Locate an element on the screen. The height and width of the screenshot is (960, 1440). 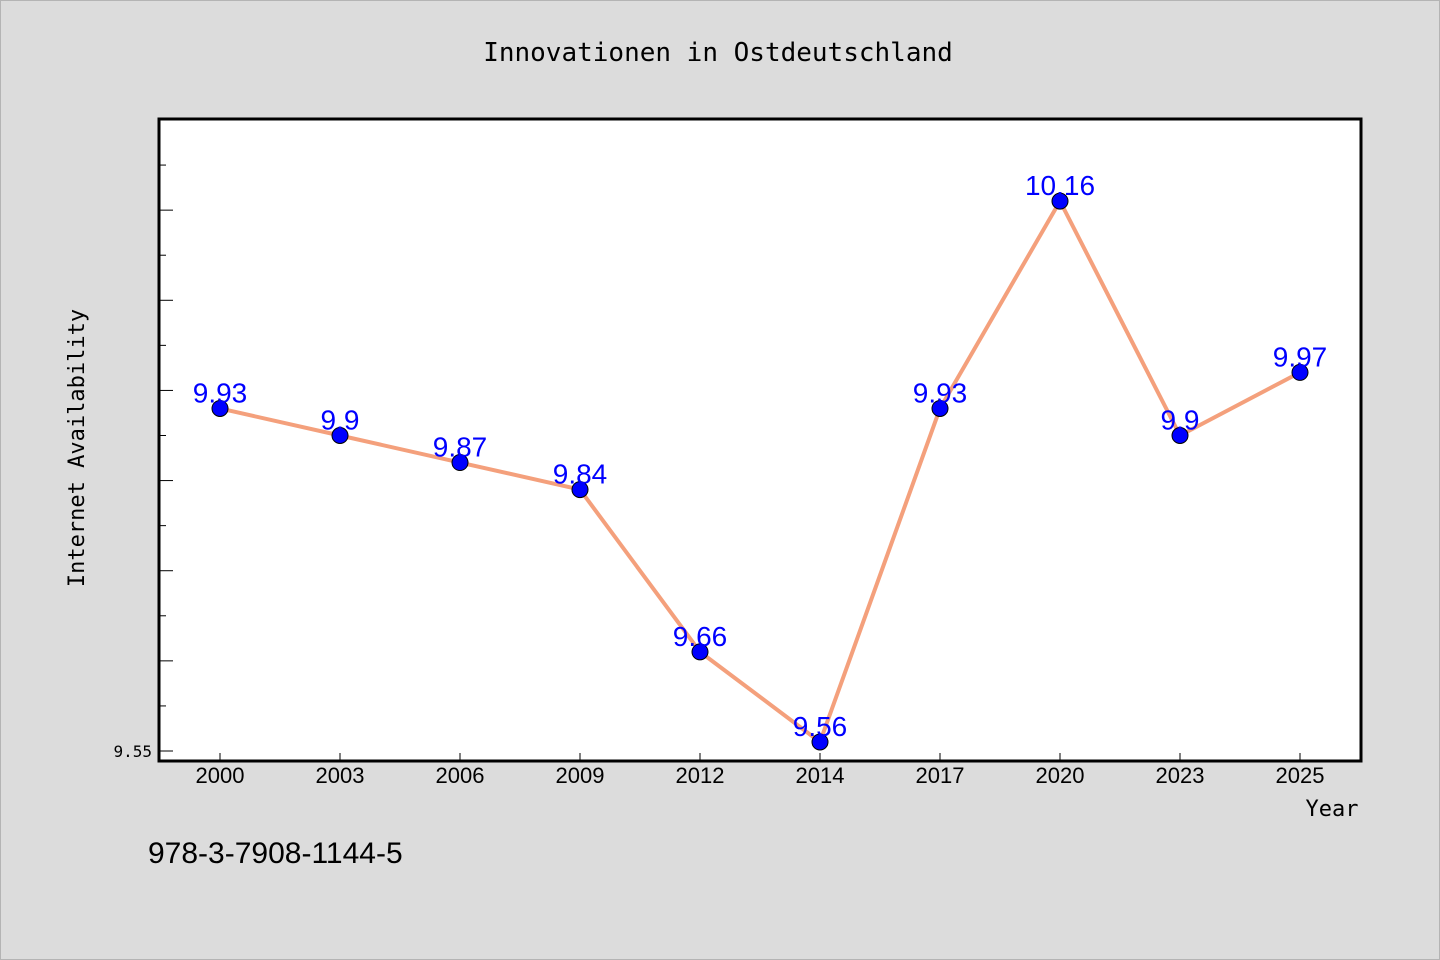
x-tick-label: 2006 is located at coordinates (460, 775).